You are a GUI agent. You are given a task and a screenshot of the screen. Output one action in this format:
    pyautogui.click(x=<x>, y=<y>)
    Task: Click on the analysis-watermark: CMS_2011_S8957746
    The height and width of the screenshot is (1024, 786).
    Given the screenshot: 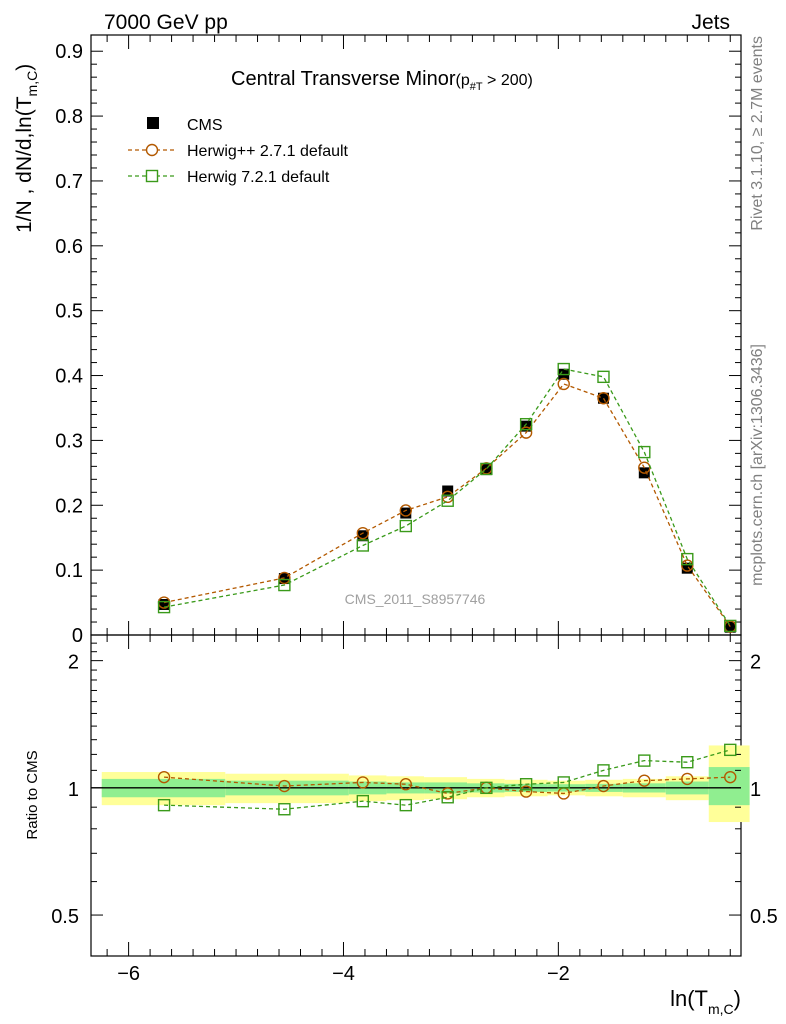 What is the action you would take?
    pyautogui.click(x=415, y=599)
    